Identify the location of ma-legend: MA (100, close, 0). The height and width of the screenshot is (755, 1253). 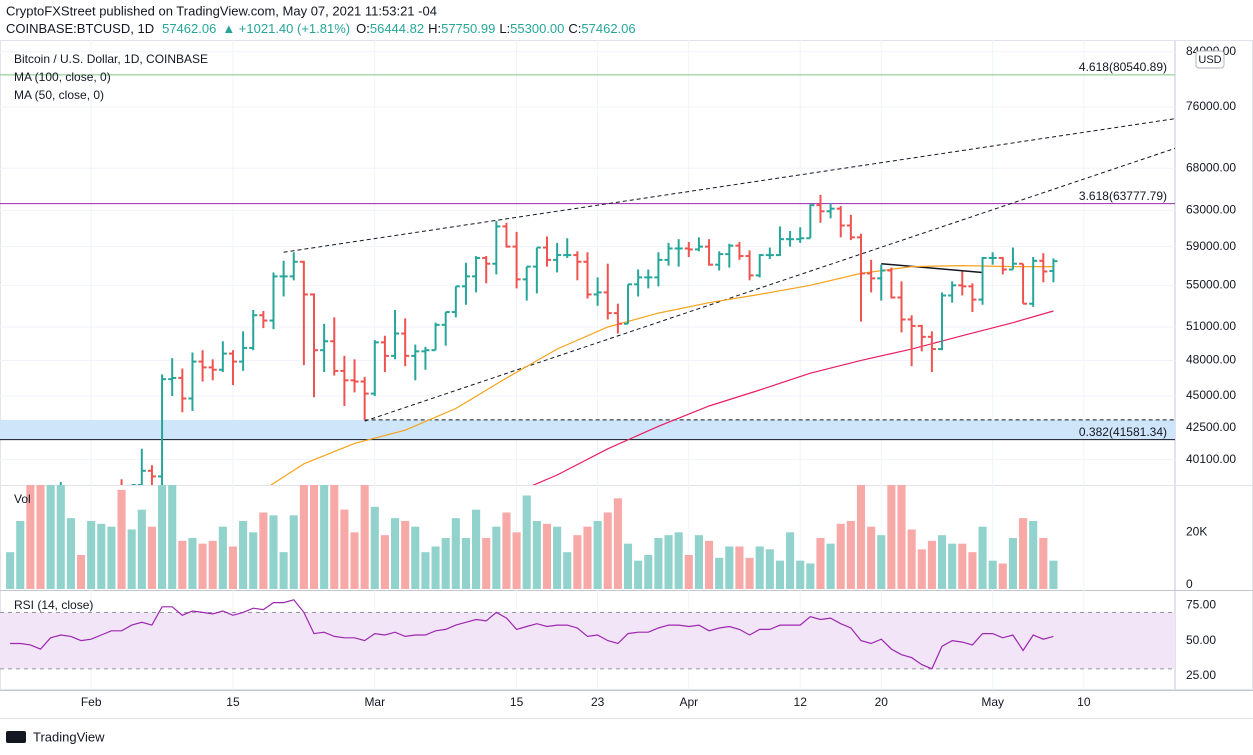
(62, 77).